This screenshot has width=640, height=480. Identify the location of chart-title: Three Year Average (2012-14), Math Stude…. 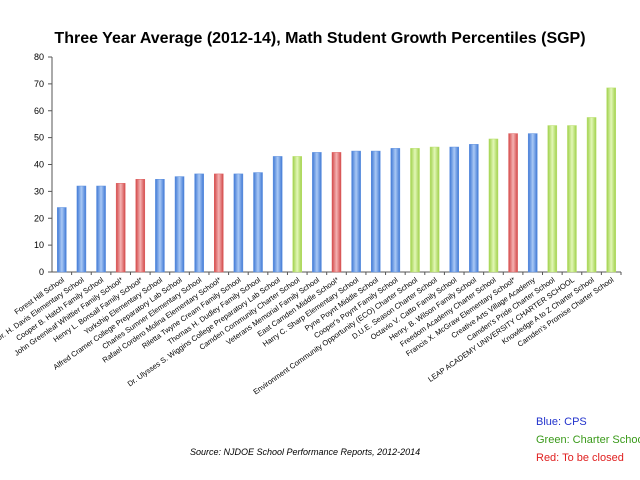
(320, 38).